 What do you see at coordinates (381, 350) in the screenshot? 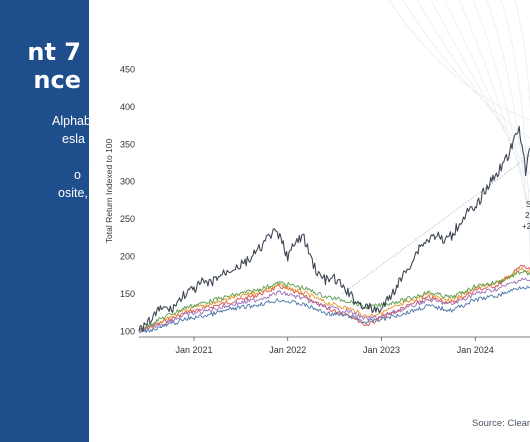
I see `x-tick-label: Jan 2023` at bounding box center [381, 350].